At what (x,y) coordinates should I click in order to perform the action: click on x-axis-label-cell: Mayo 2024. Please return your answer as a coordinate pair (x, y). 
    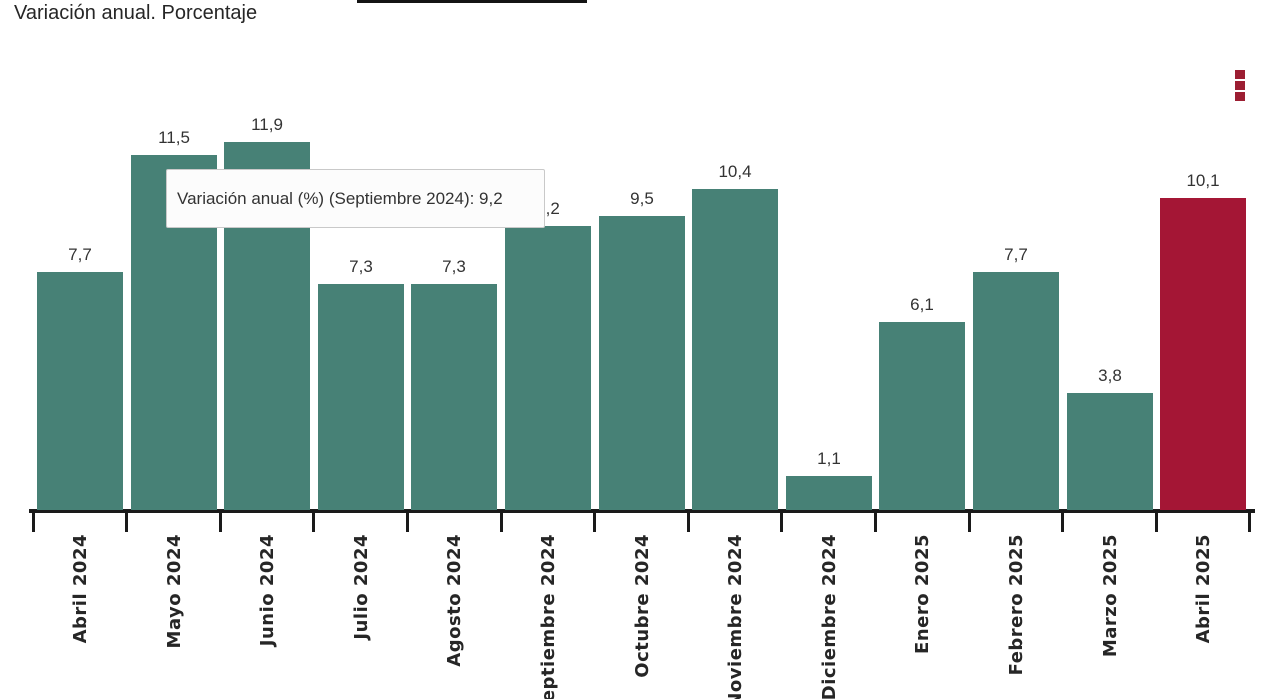
    Looking at the image, I should click on (174, 616).